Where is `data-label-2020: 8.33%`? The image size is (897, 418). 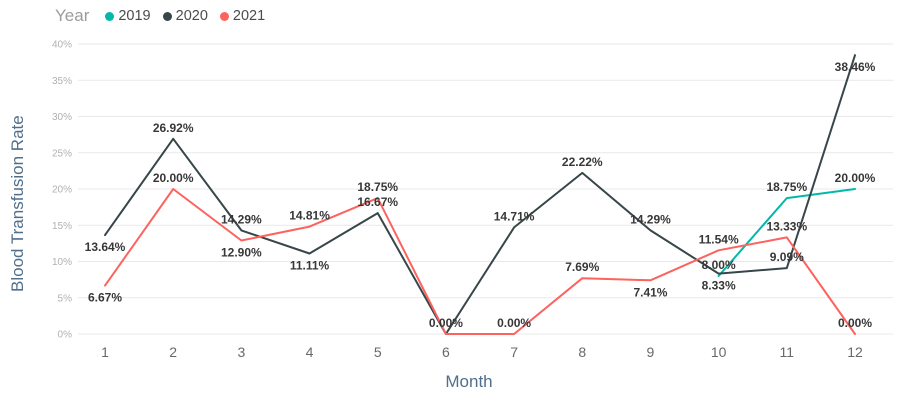 data-label-2020: 8.33% is located at coordinates (719, 286).